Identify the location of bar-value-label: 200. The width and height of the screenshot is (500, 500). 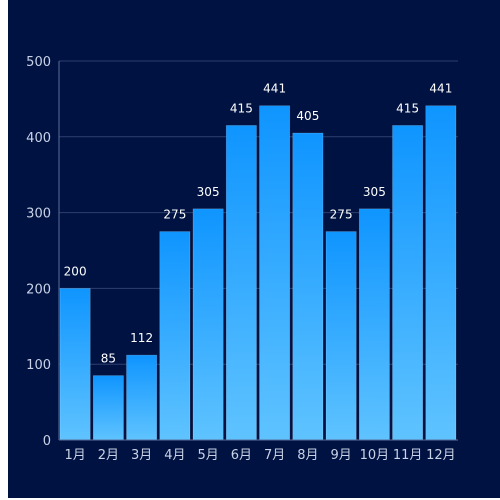
(75, 271).